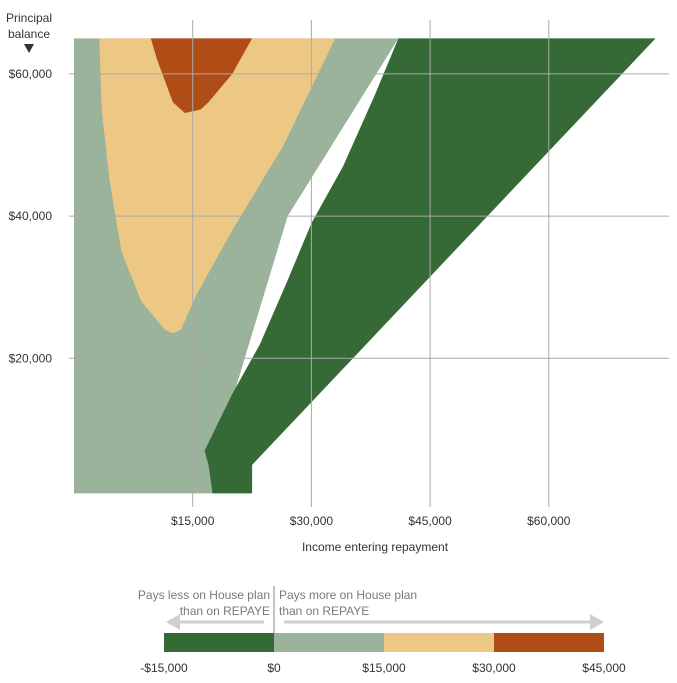  Describe the element at coordinates (193, 521) in the screenshot. I see `x-tick-label: $15,000` at that location.